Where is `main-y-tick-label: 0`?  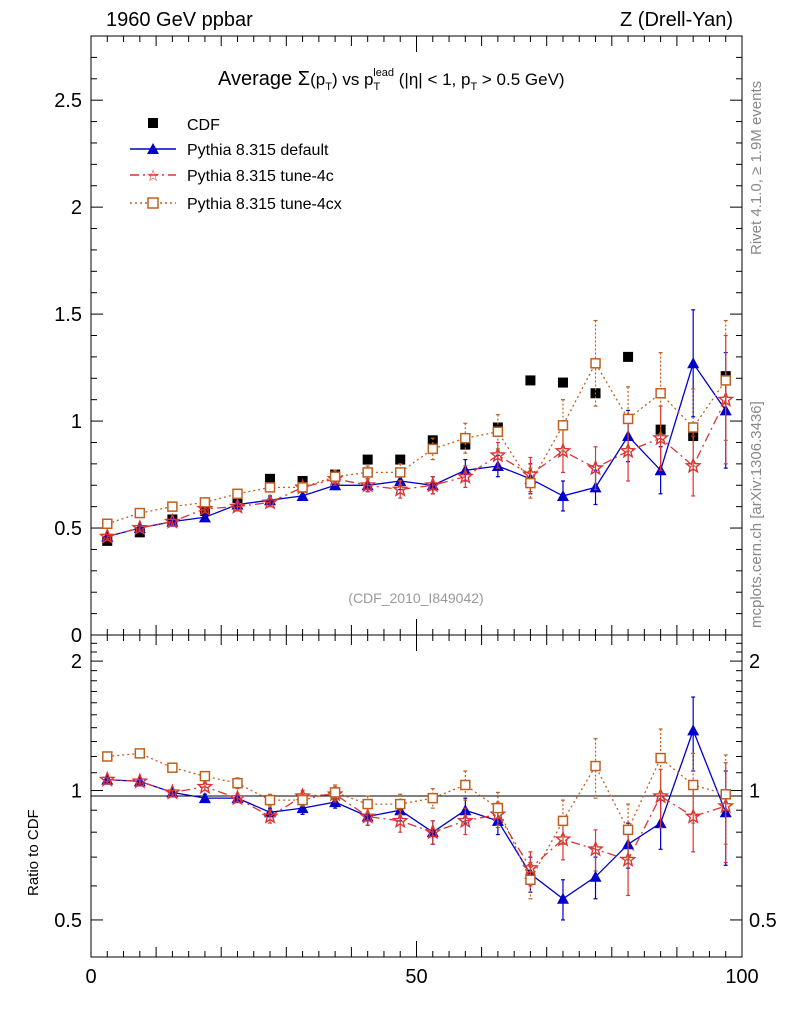
main-y-tick-label: 0 is located at coordinates (76, 636).